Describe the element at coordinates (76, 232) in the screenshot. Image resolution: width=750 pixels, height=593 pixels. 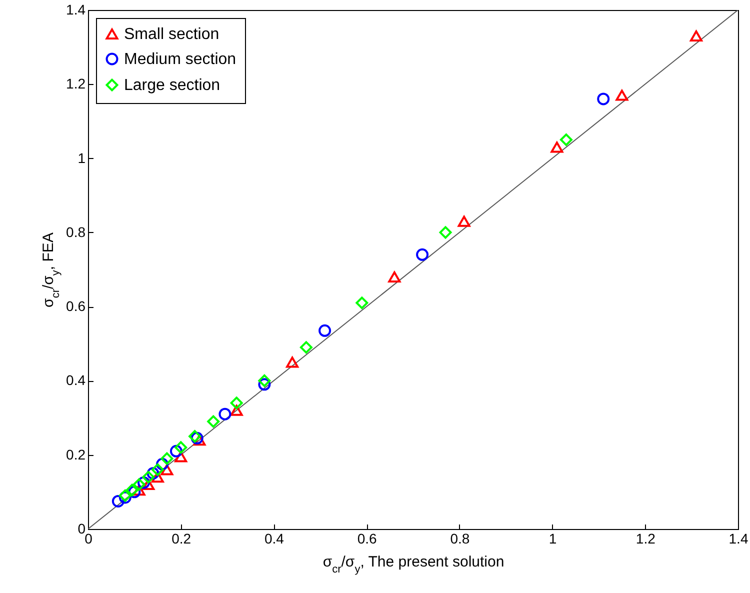
I see `y-tick-label: 0.8` at that location.